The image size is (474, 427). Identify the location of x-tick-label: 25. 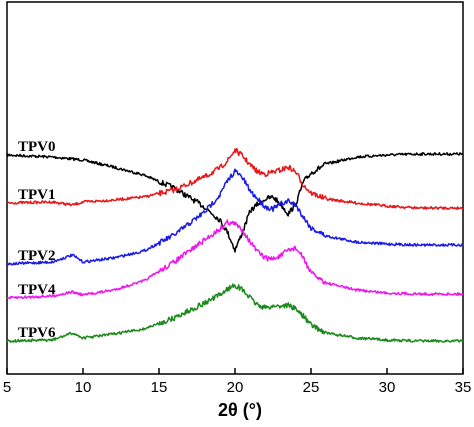
(311, 387).